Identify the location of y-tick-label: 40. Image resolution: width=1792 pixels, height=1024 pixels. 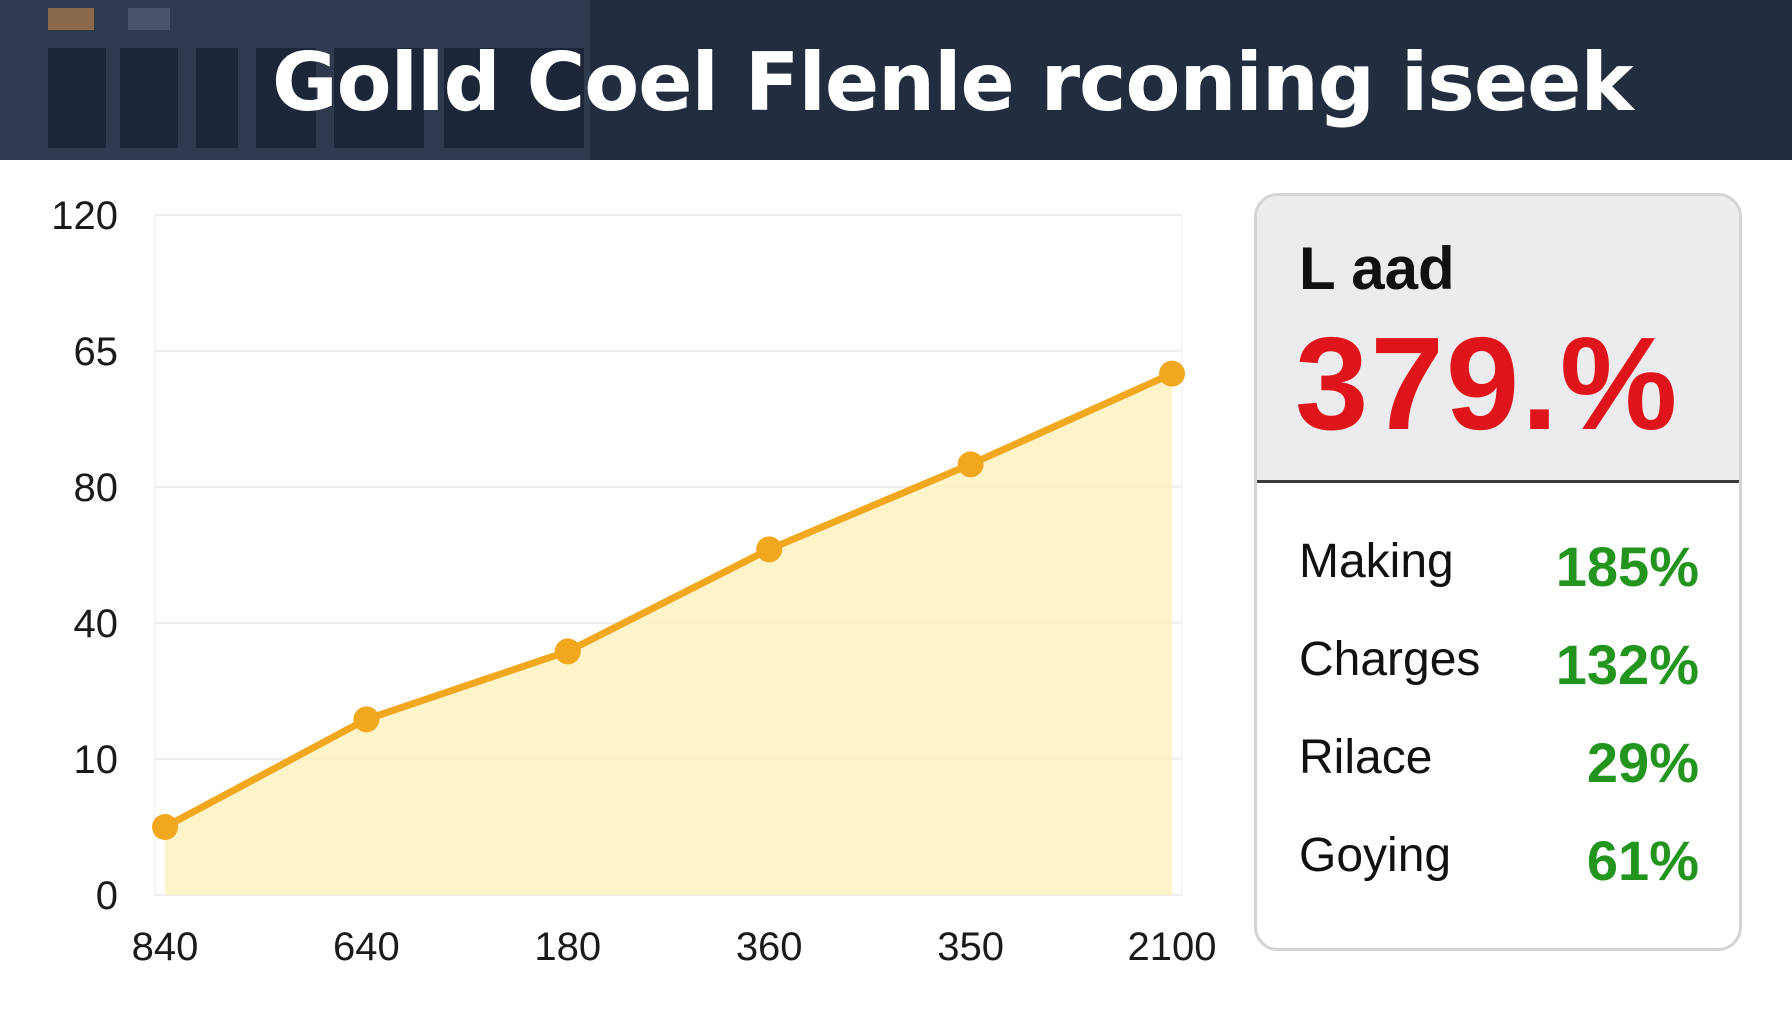
(96, 624).